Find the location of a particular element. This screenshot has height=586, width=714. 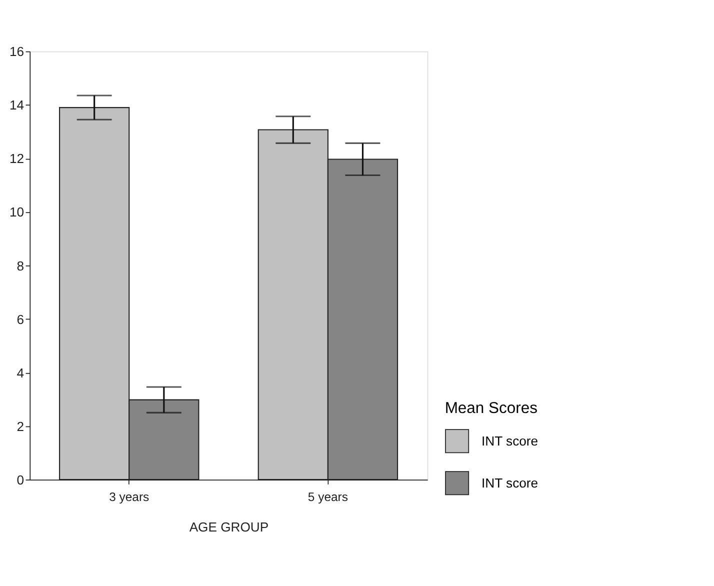

y-tick-label: 10 is located at coordinates (16, 212).